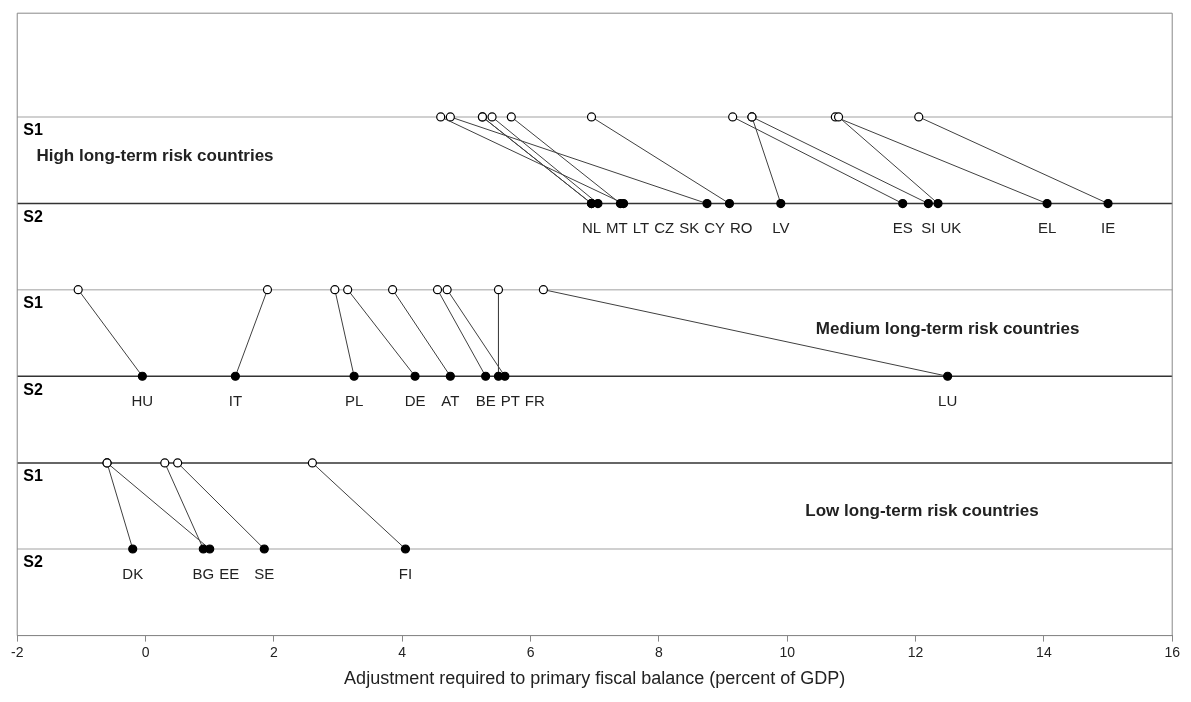  What do you see at coordinates (641, 228) in the screenshot?
I see `text: LT` at bounding box center [641, 228].